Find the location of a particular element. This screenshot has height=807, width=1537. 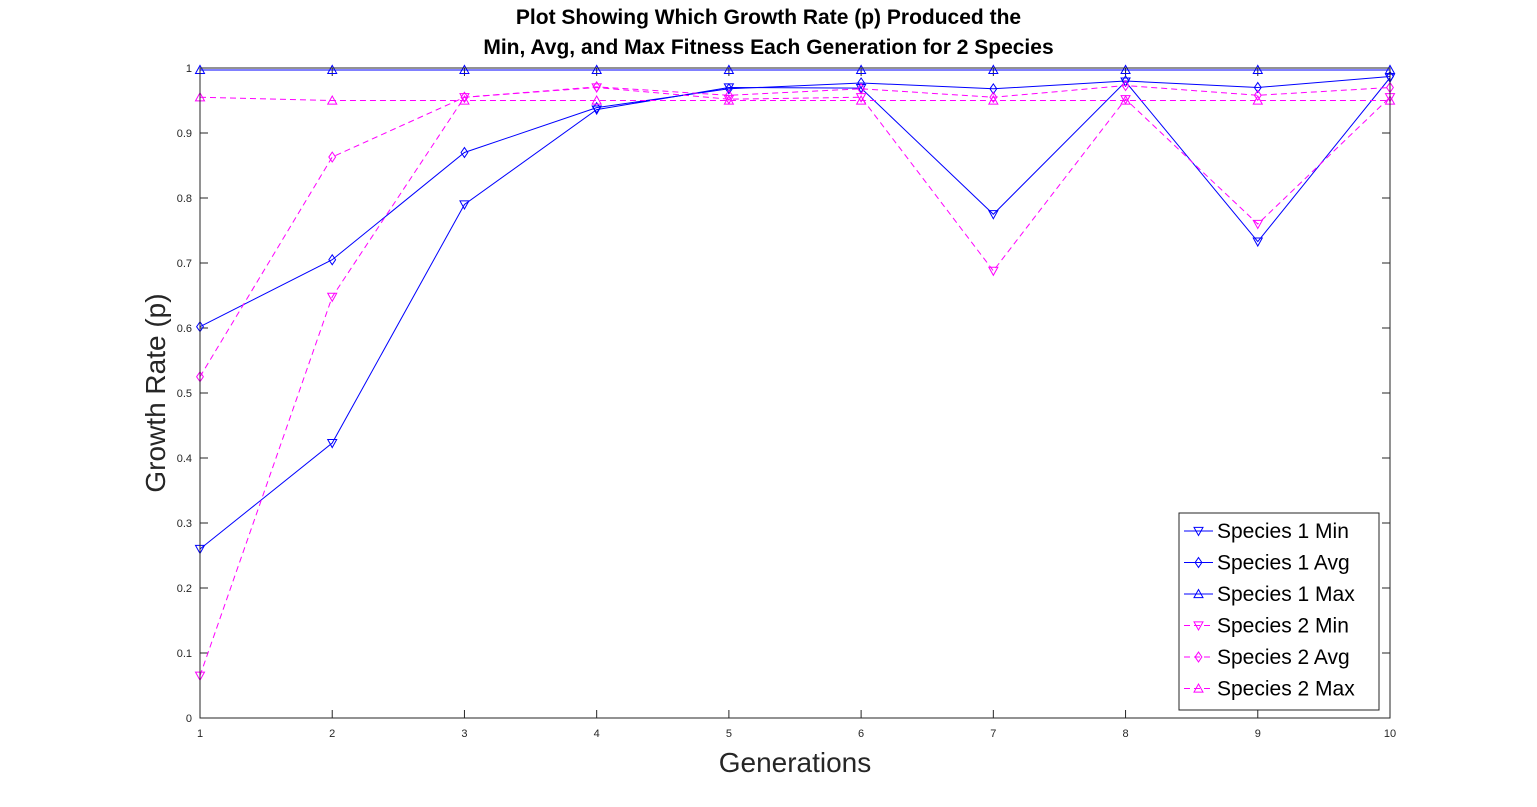

x-tick-label: 4 is located at coordinates (597, 734).